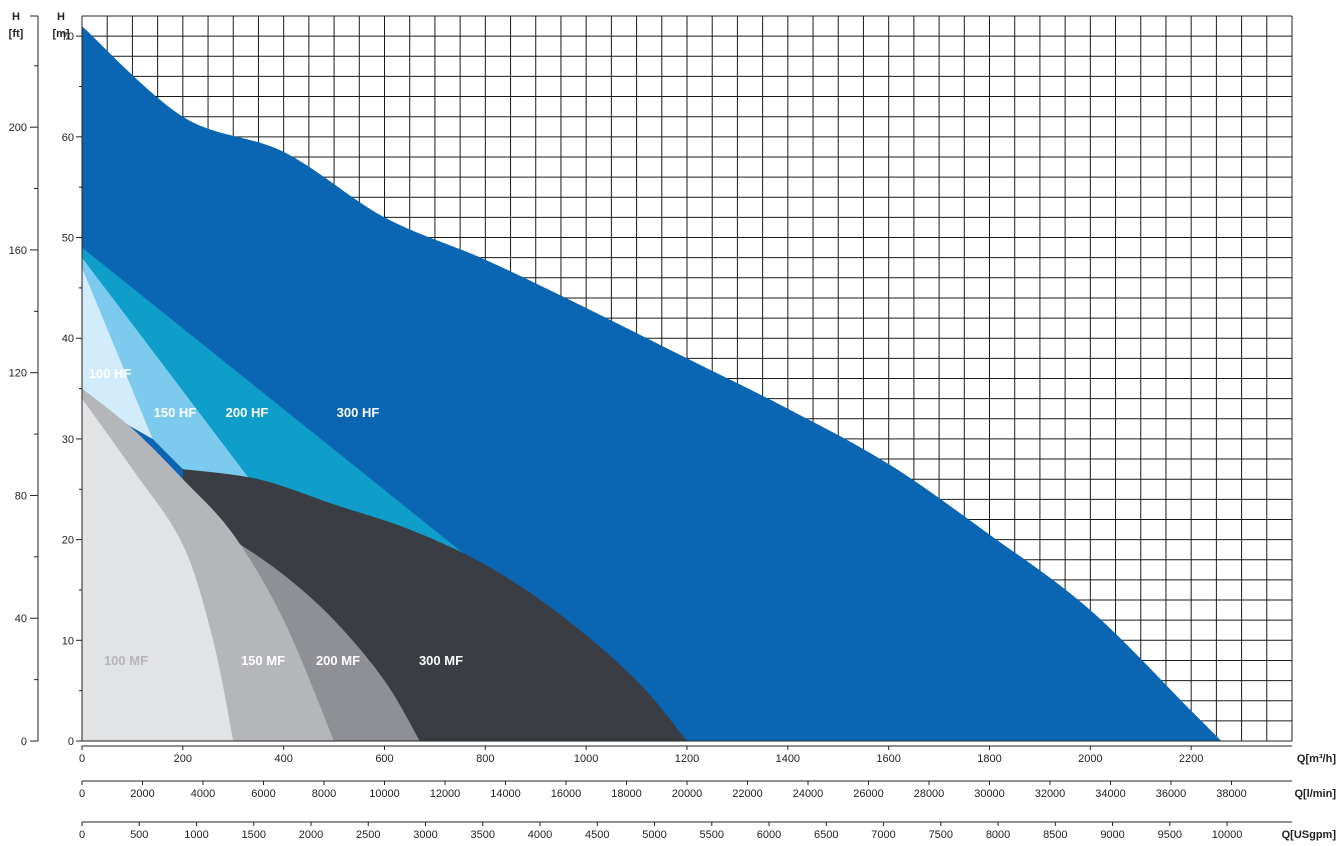 The image size is (1340, 846). What do you see at coordinates (929, 794) in the screenshot?
I see `bottom-tick-label: 28000` at bounding box center [929, 794].